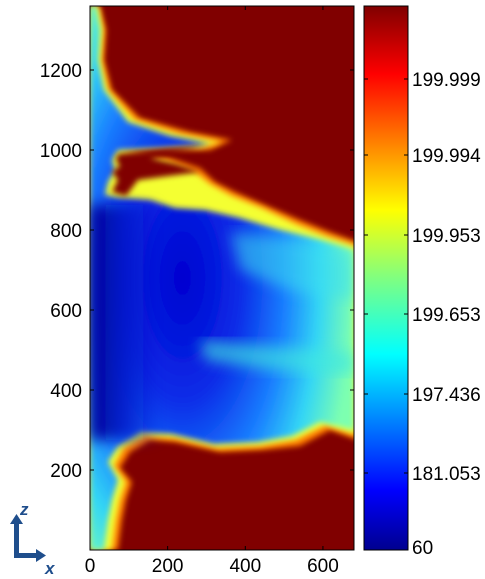  What do you see at coordinates (446, 474) in the screenshot?
I see `colorbar-tick-label: 181.053` at bounding box center [446, 474].